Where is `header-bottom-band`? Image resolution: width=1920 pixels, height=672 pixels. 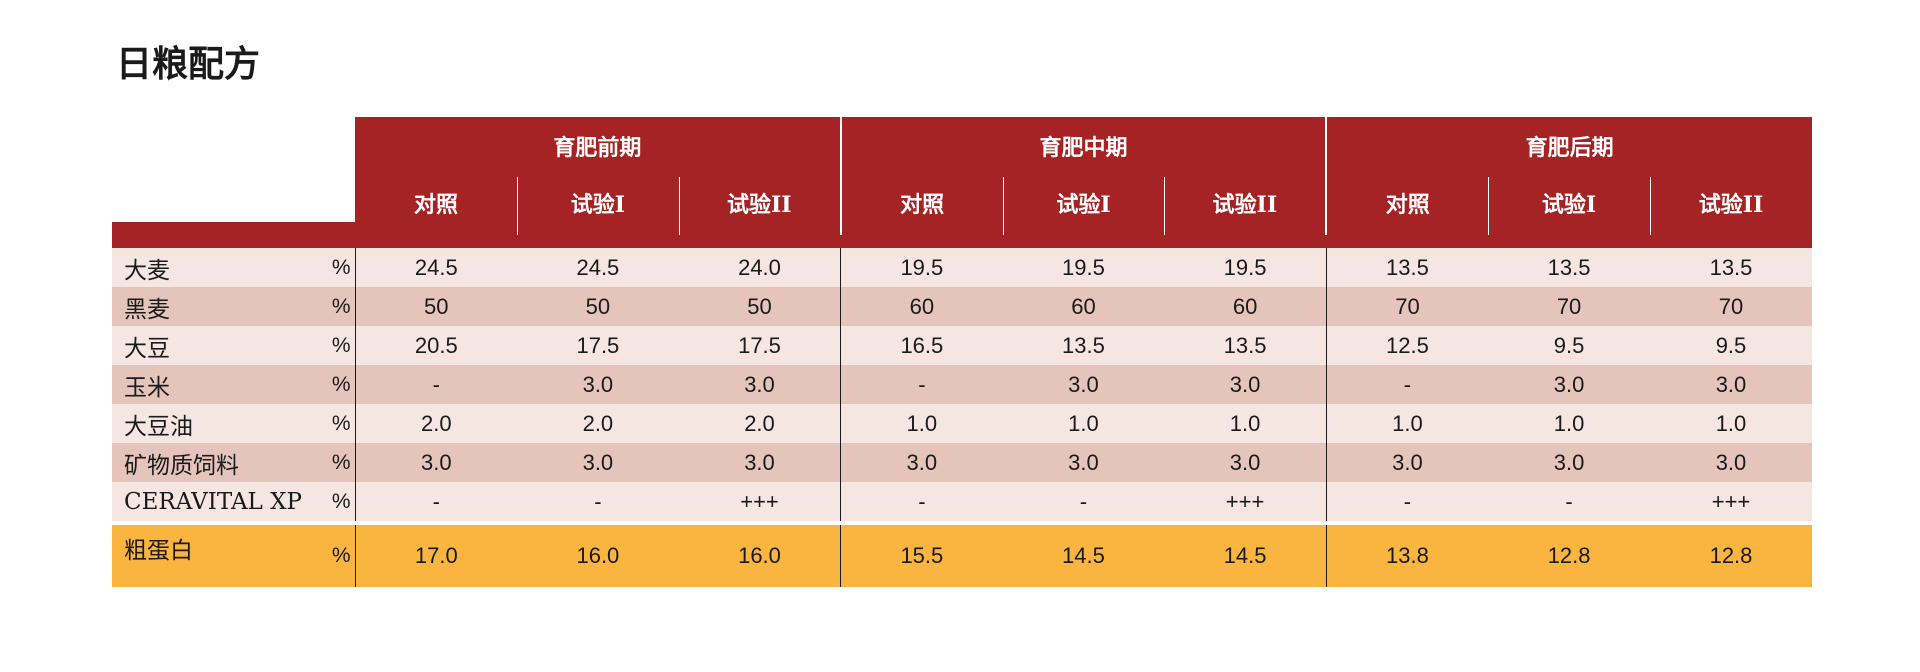
header-bottom-band is located at coordinates (962, 241).